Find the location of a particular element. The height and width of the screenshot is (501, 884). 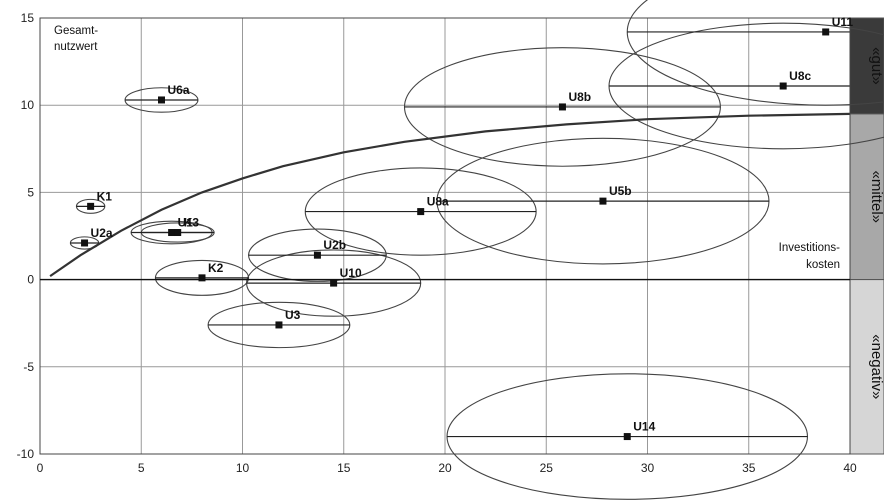

y-axis-label-line-2: nutzwert is located at coordinates (76, 47).